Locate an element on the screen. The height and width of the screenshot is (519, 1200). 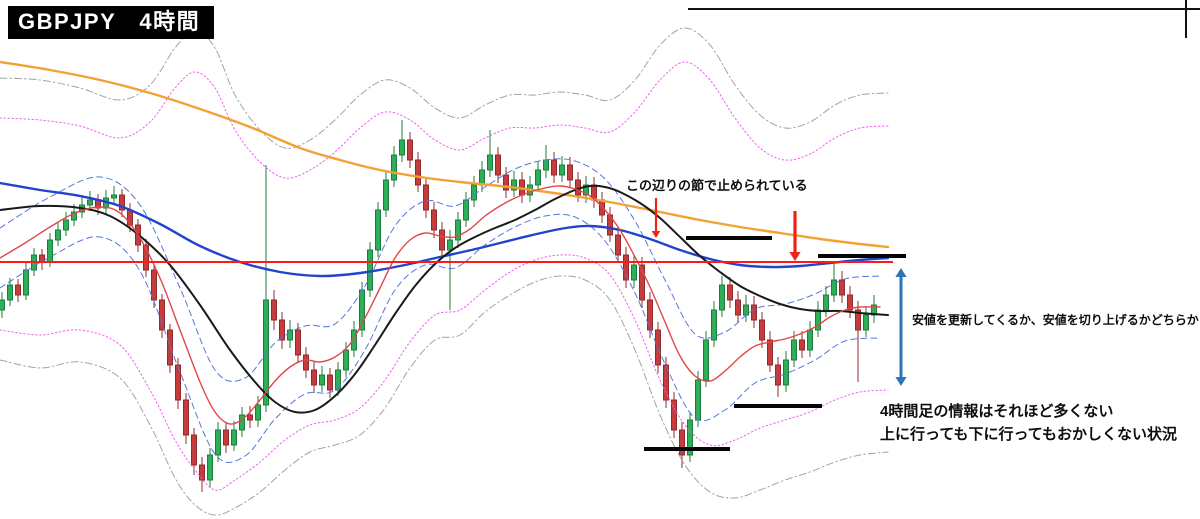
annotation-note-bottom-line2: 上に行っても下に行ってもおかしくない状況 is located at coordinates (1029, 434).